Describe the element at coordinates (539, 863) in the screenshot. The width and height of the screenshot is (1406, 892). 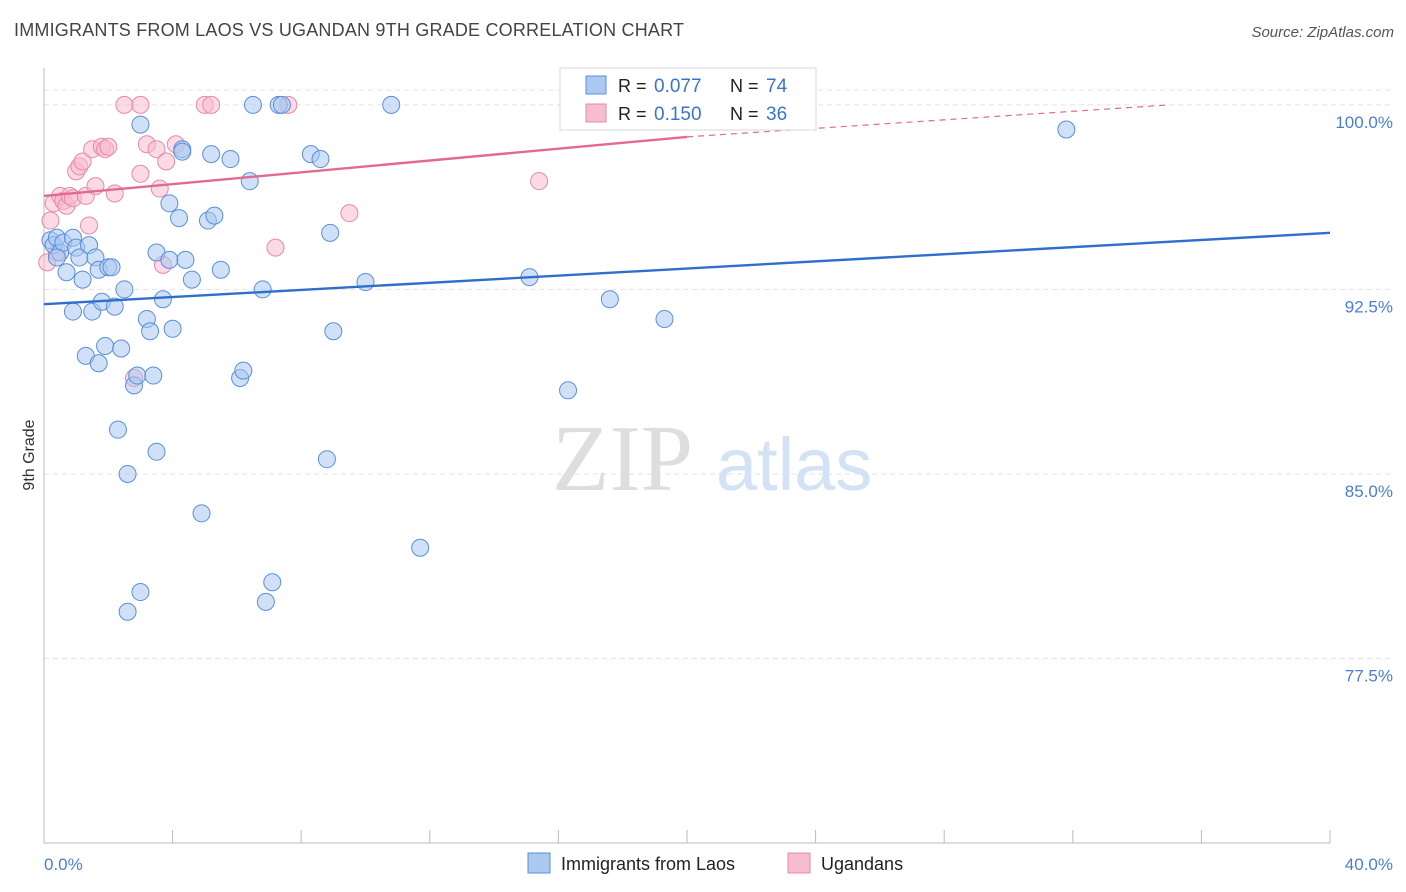
I see `bottom-legend-swatch-laos` at that location.